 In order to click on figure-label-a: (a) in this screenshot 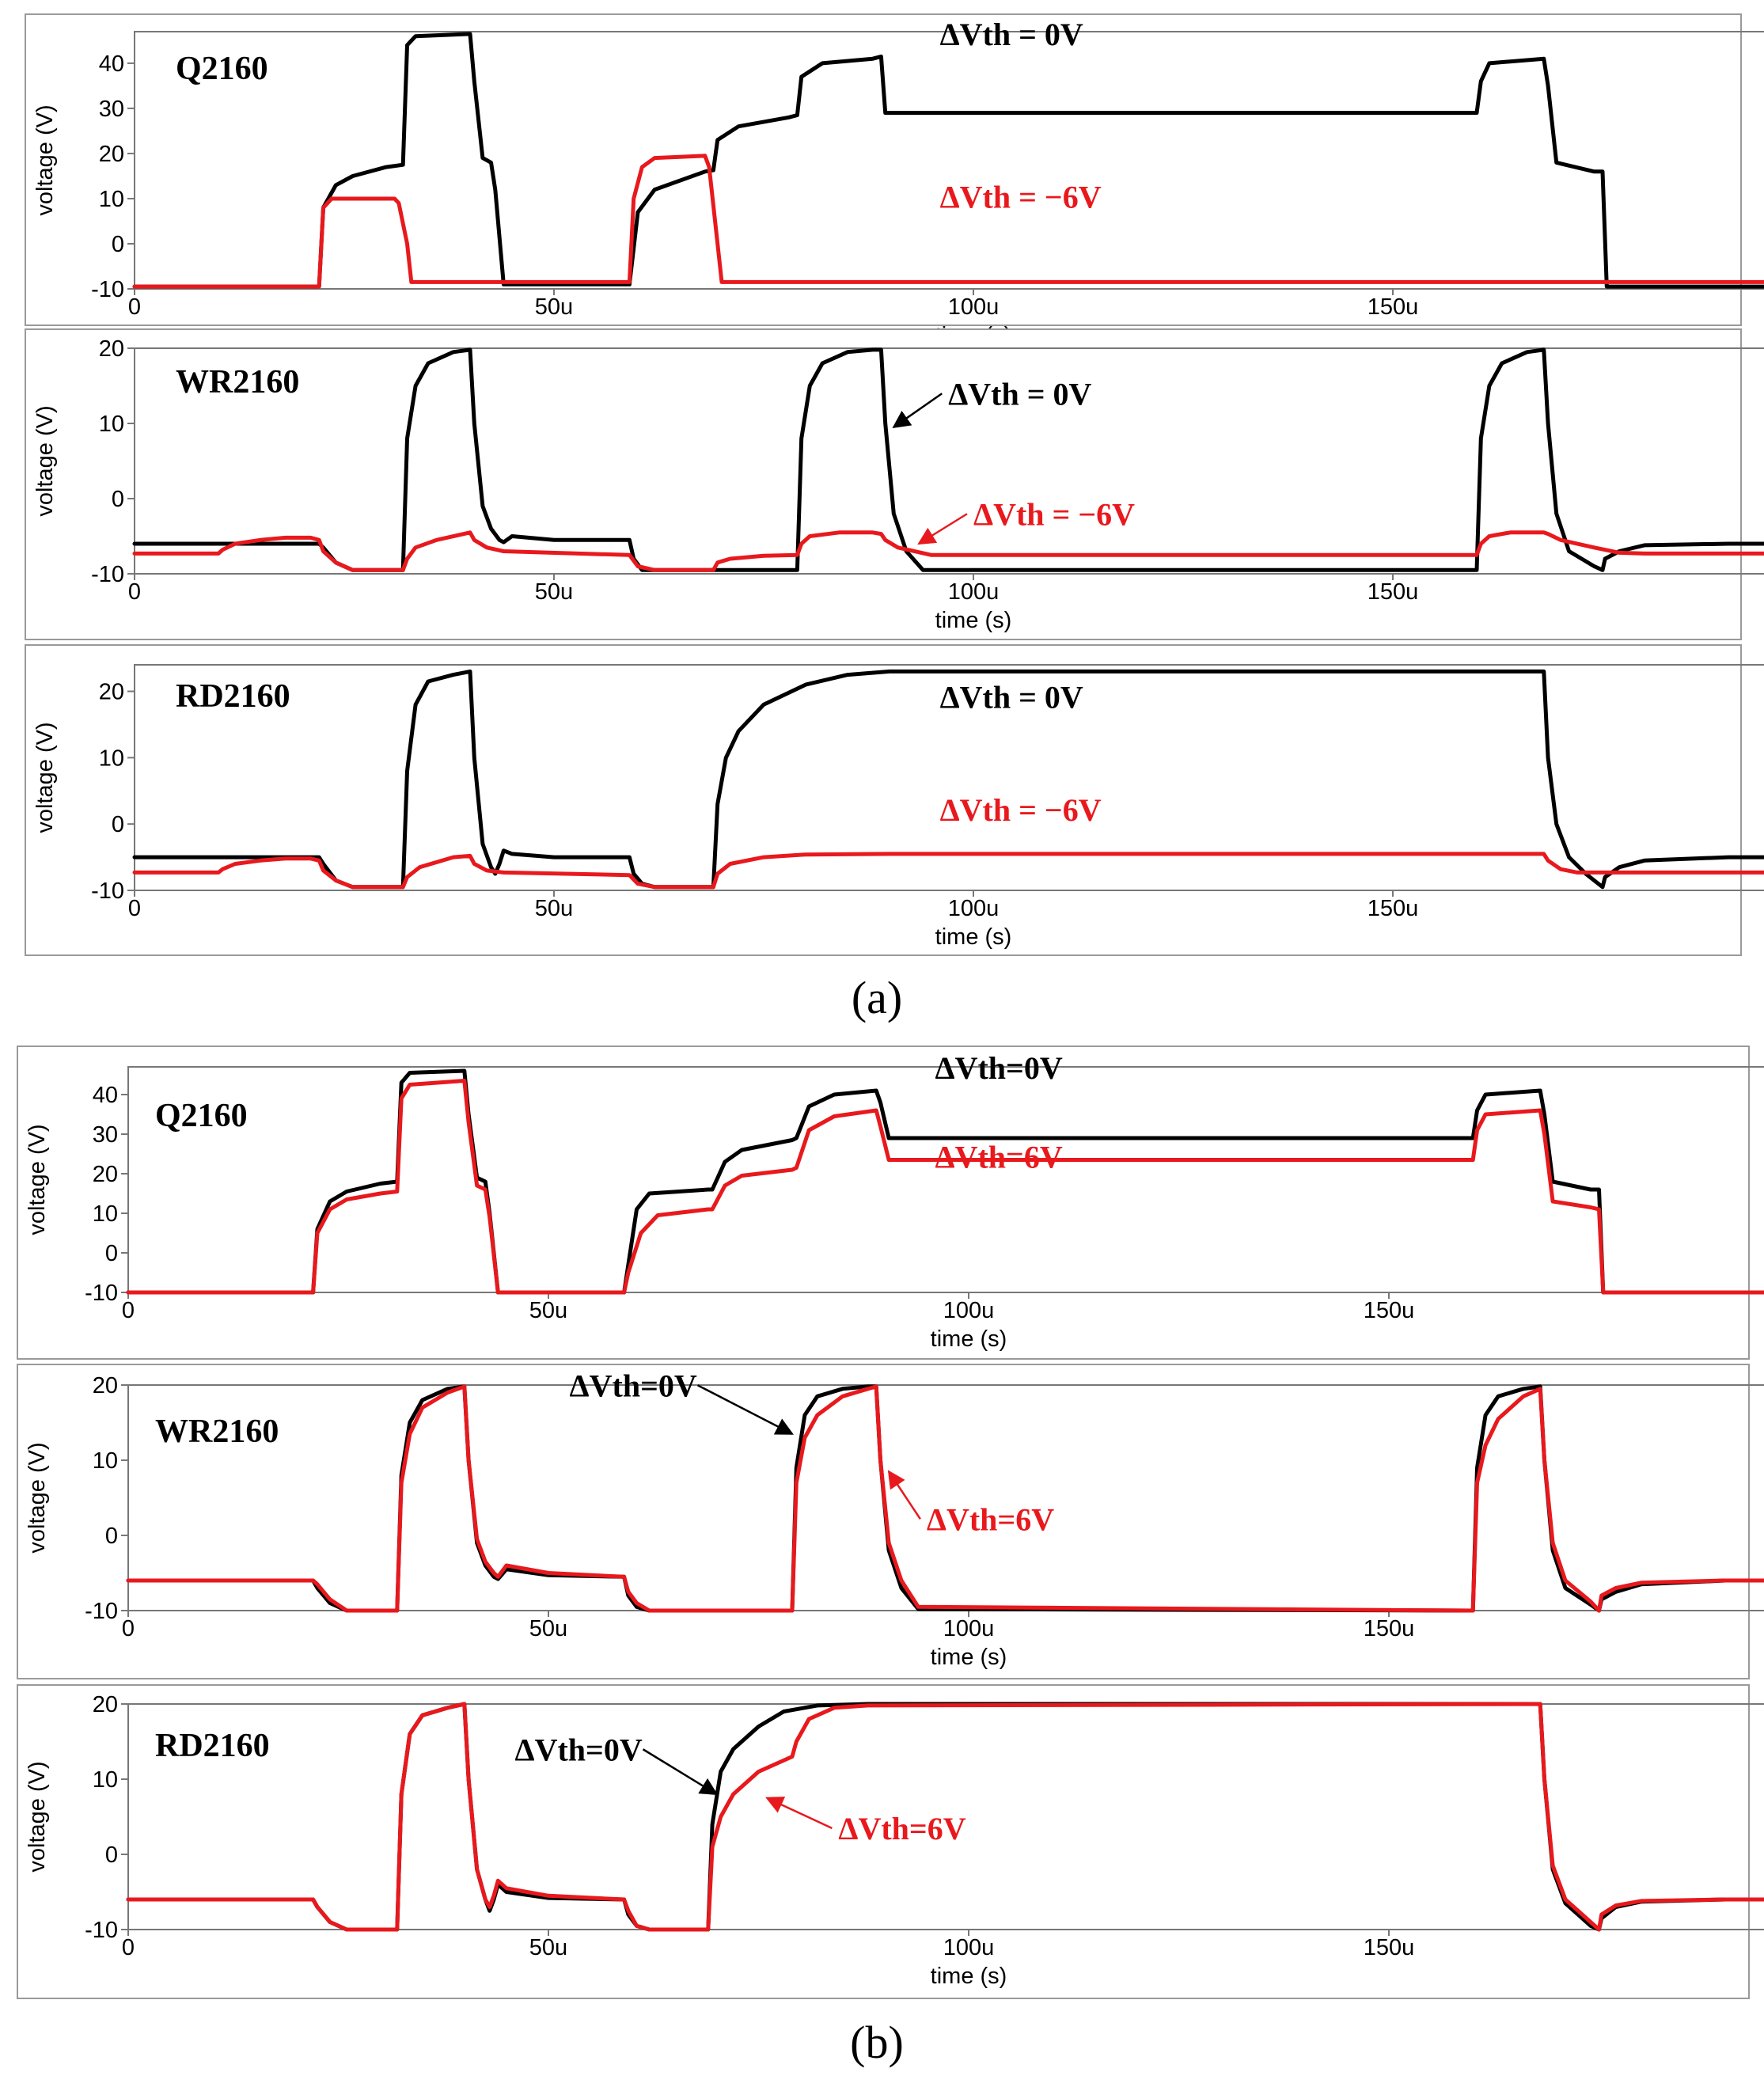, I will do `click(877, 997)`.